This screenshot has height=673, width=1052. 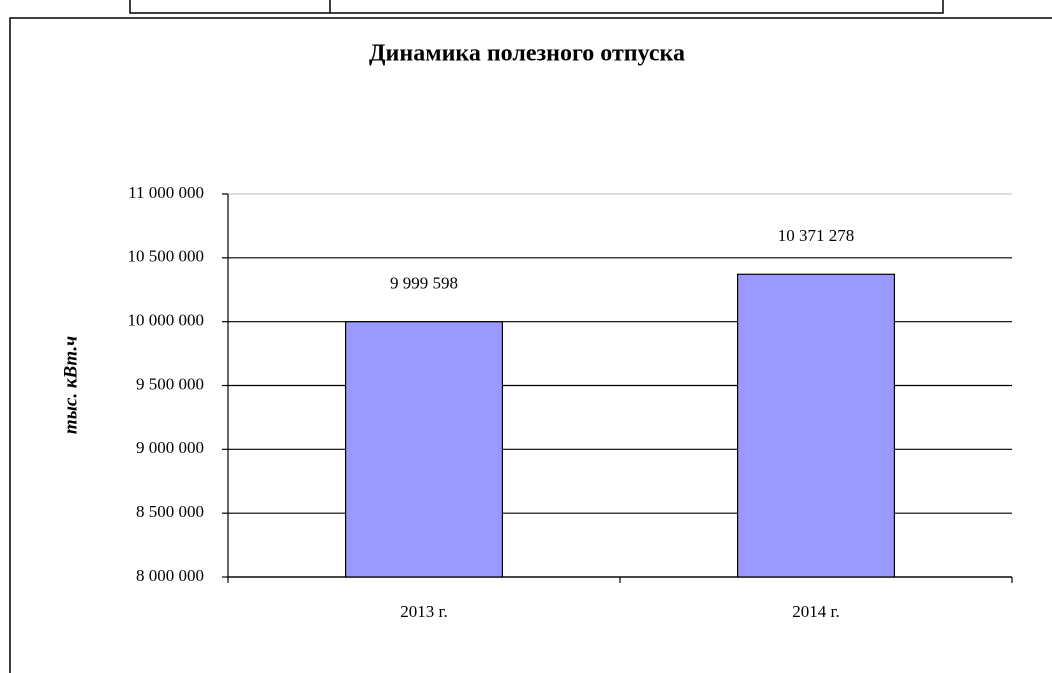 What do you see at coordinates (170, 383) in the screenshot?
I see `y-tick-label: 9 500 000` at bounding box center [170, 383].